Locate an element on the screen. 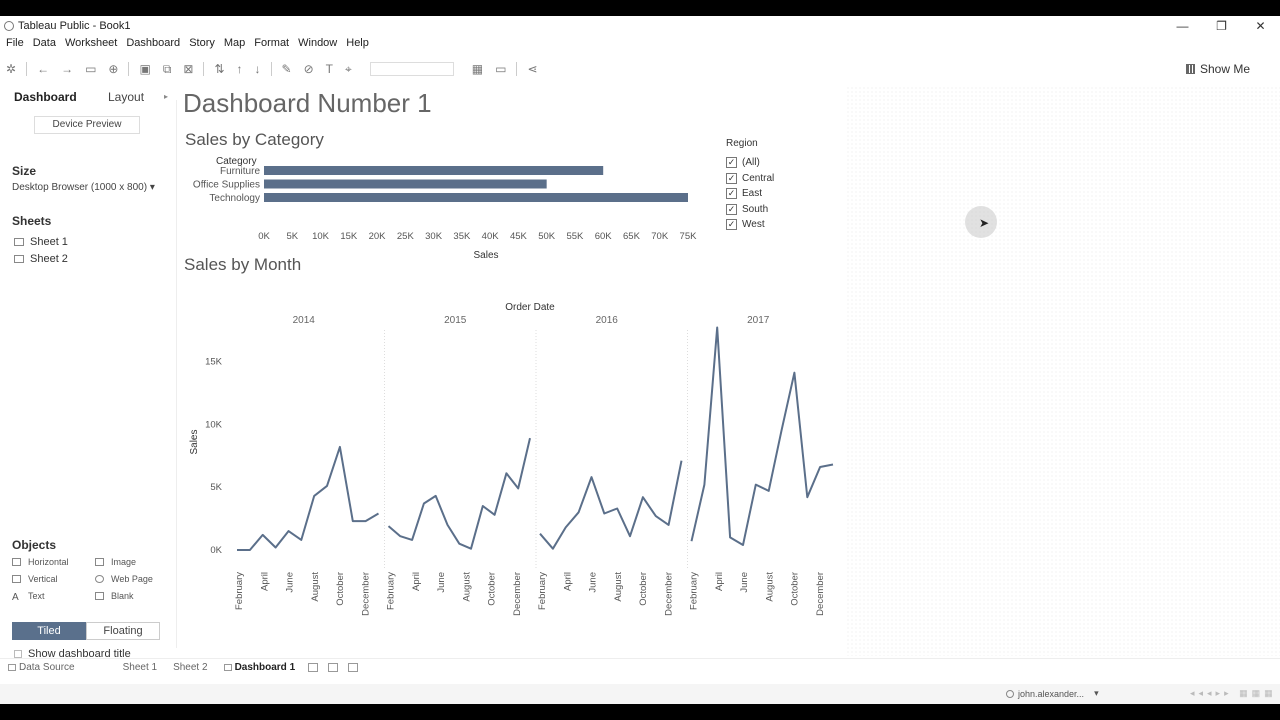 The width and height of the screenshot is (1280, 720). menu-window: Window is located at coordinates (318, 43).